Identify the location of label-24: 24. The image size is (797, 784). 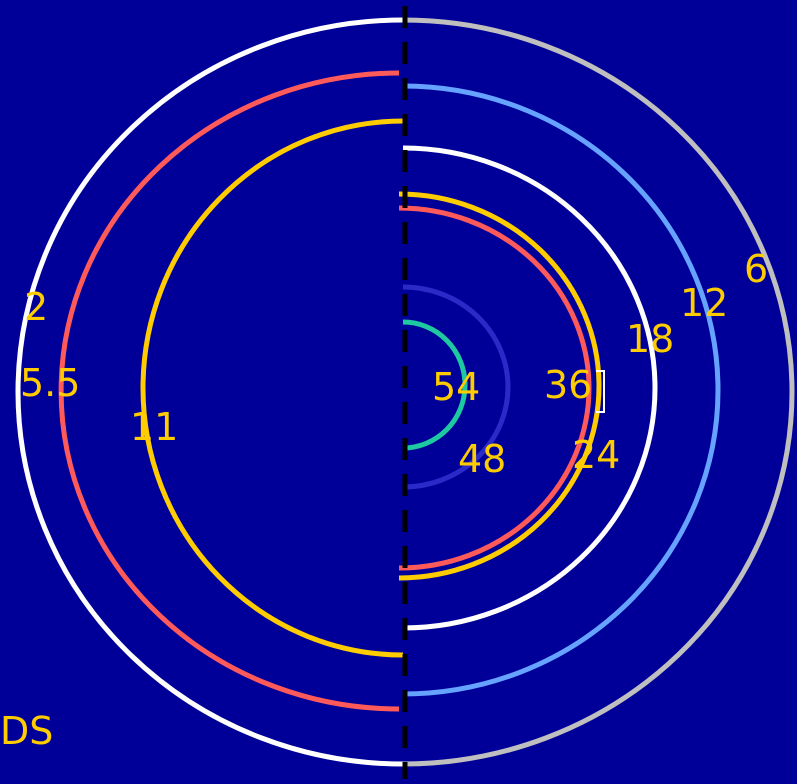
(596, 455).